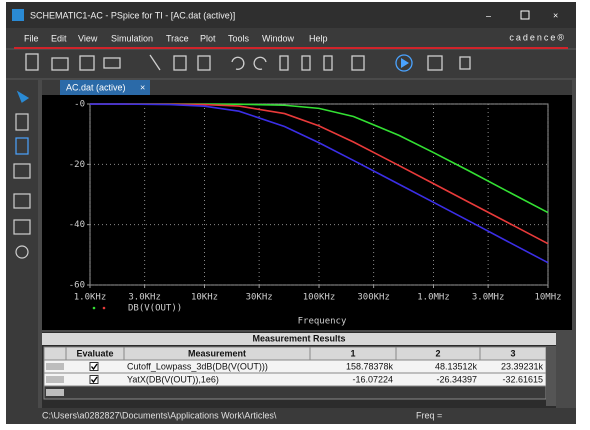  What do you see at coordinates (307, 87) in the screenshot?
I see `tab-bar` at bounding box center [307, 87].